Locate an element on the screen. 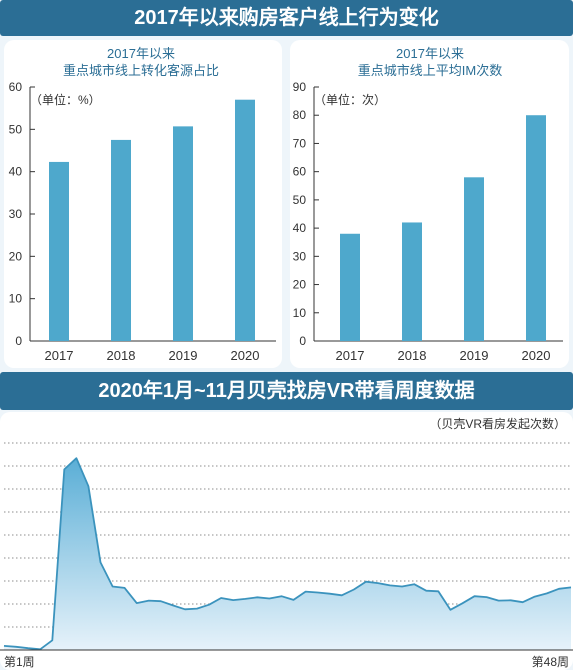  main-title: 2017年以来购房客户线上行为变化 is located at coordinates (286, 18).